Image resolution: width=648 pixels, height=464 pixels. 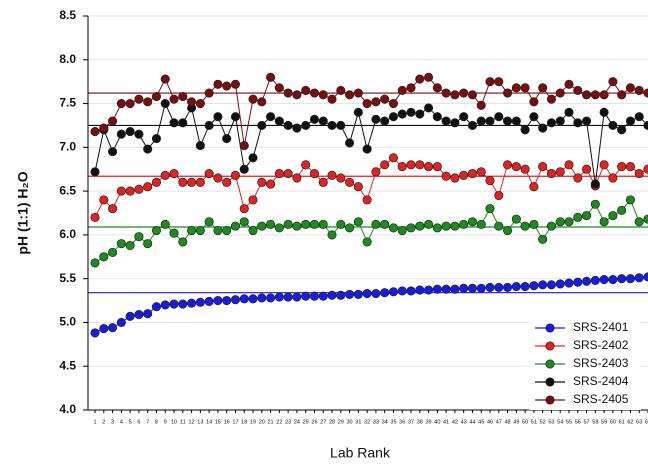 What do you see at coordinates (67, 409) in the screenshot?
I see `y-tick-label: 4.0` at bounding box center [67, 409].